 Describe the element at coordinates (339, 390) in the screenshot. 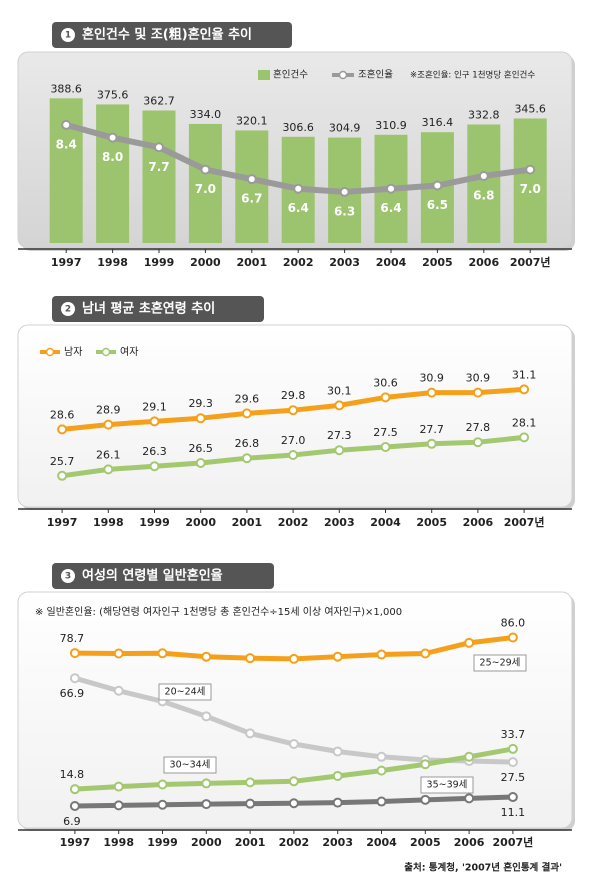

I see `line-value-label: 30.1` at that location.